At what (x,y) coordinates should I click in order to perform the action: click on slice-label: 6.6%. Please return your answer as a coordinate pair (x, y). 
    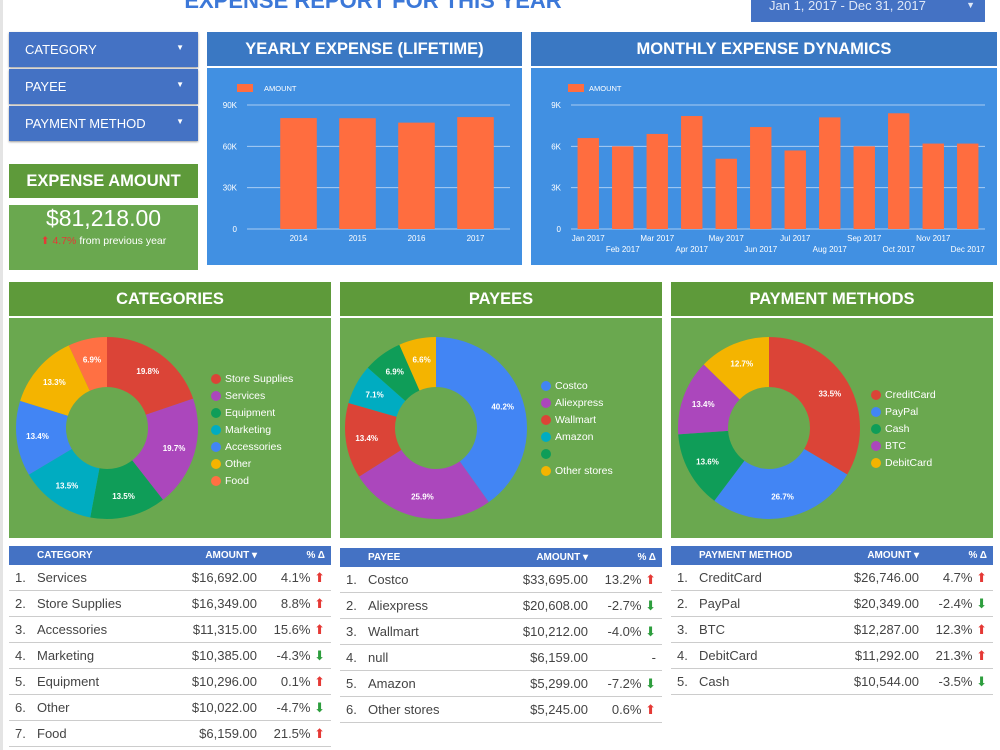
    Looking at the image, I should click on (421, 359).